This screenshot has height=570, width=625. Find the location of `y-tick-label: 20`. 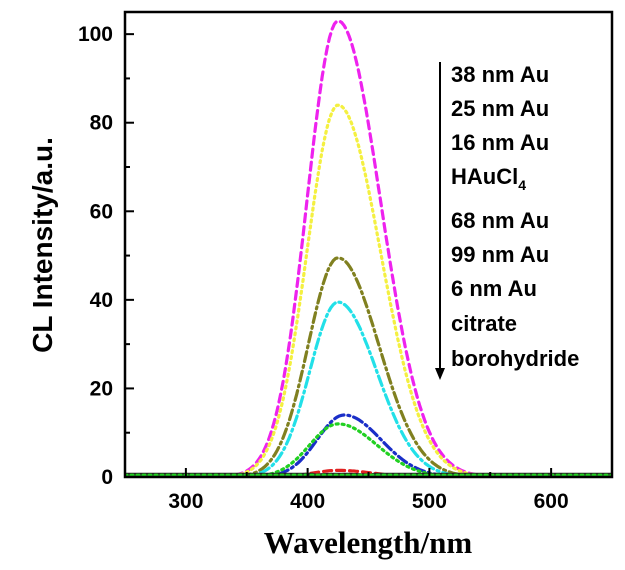

y-tick-label: 20 is located at coordinates (101, 388).